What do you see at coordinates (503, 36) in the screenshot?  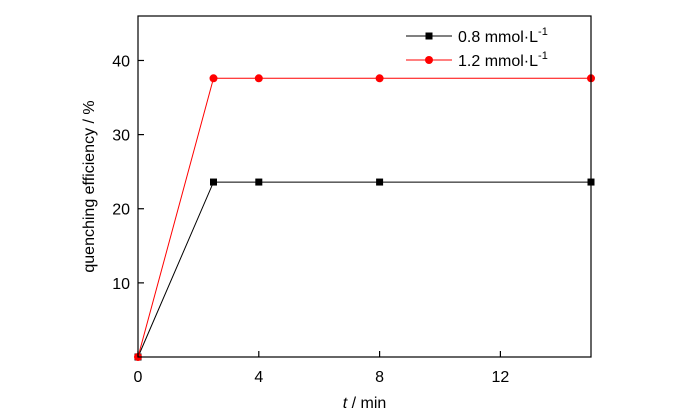 I see `legend-label: 0.8 mmol·L-1` at bounding box center [503, 36].